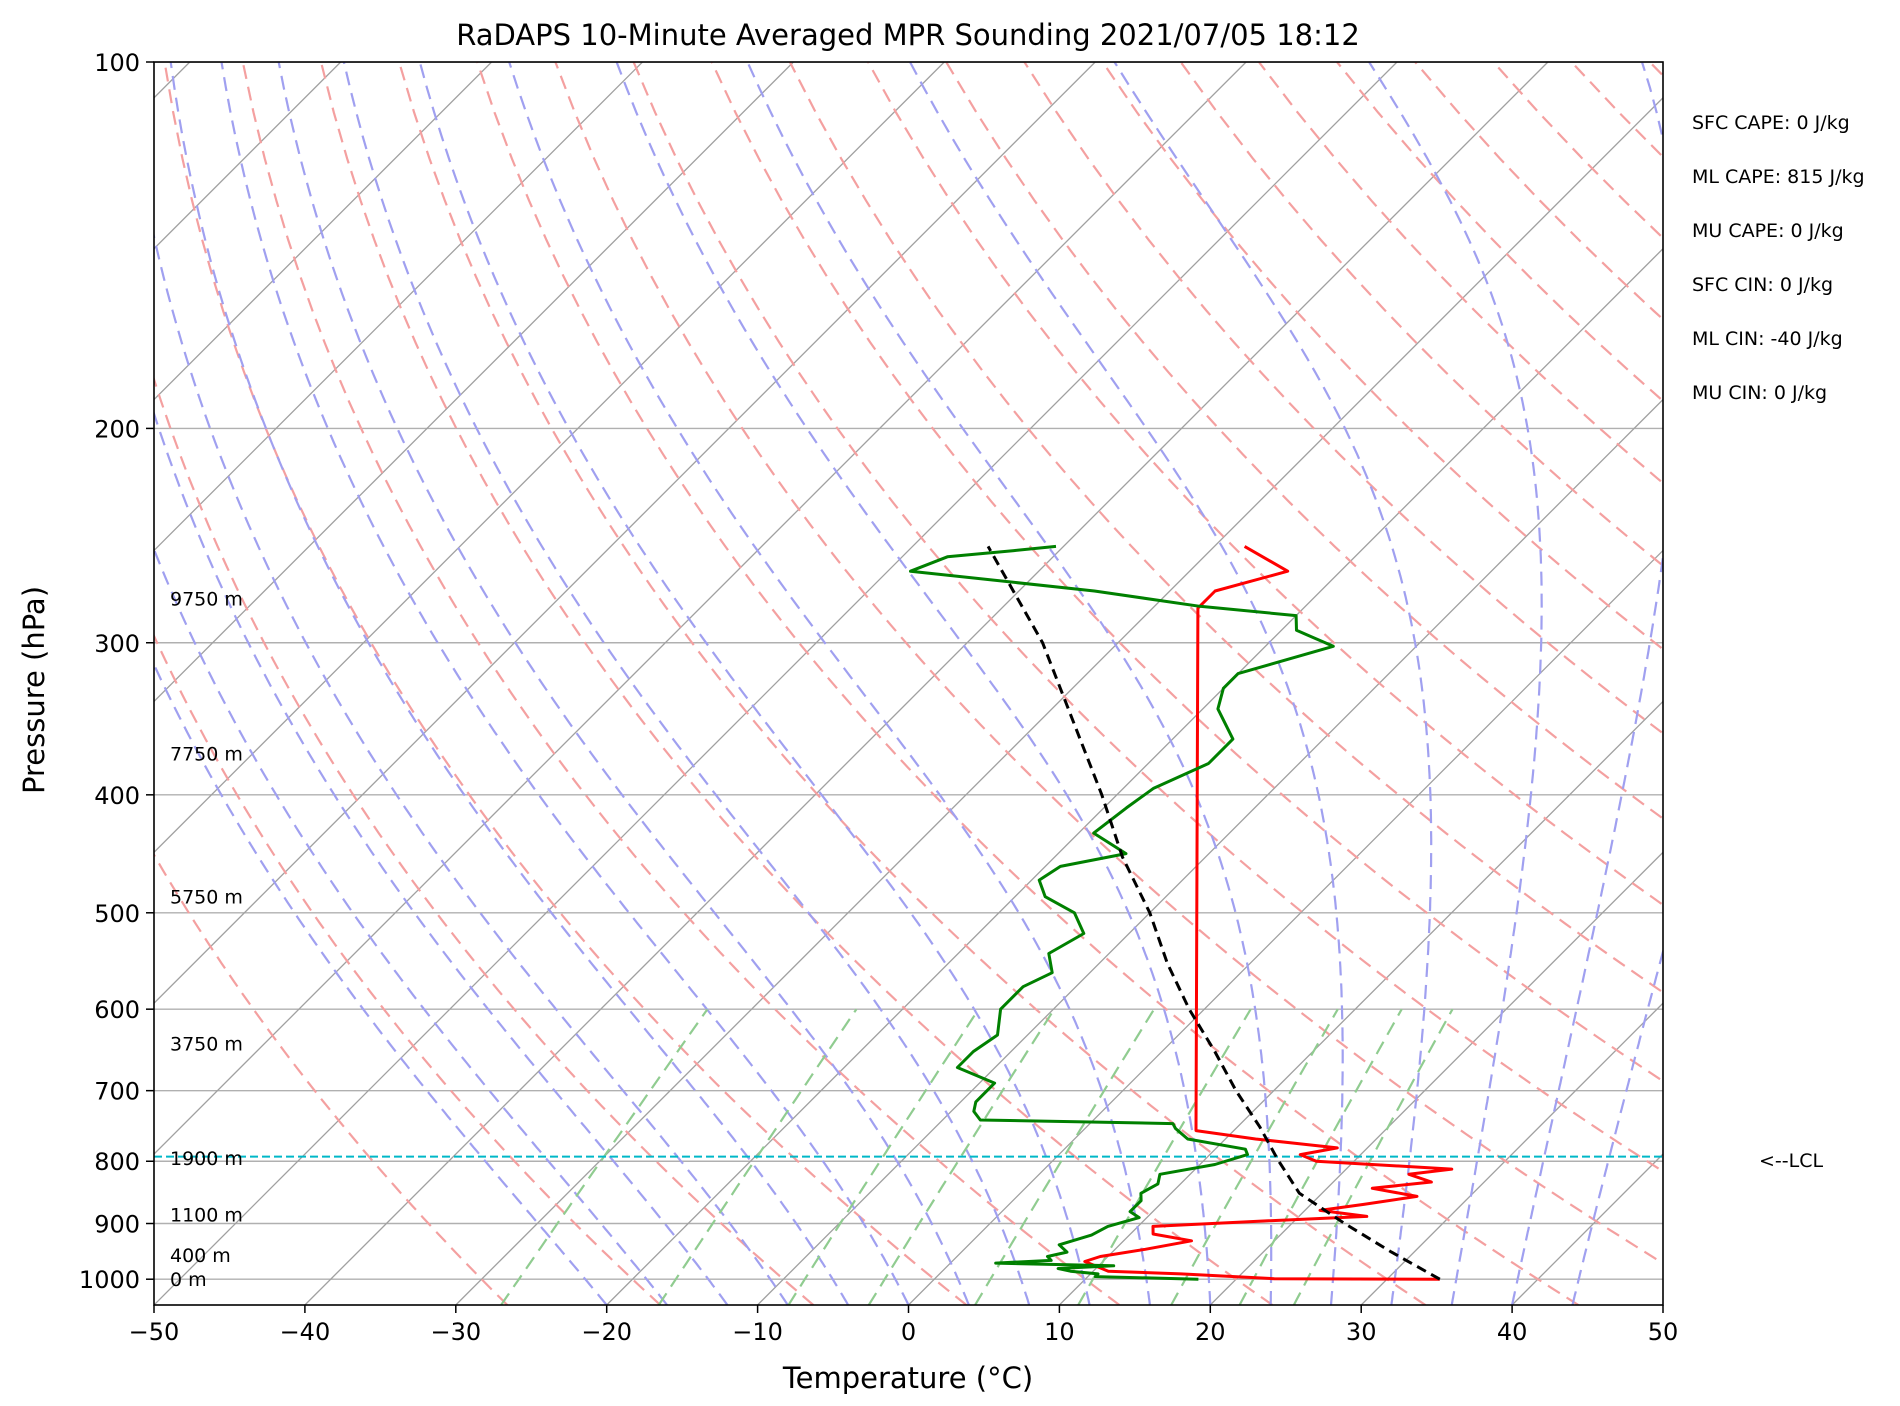 The width and height of the screenshot is (1900, 1406). Describe the element at coordinates (1059, 1332) in the screenshot. I see `x-tick-label: 10` at that location.